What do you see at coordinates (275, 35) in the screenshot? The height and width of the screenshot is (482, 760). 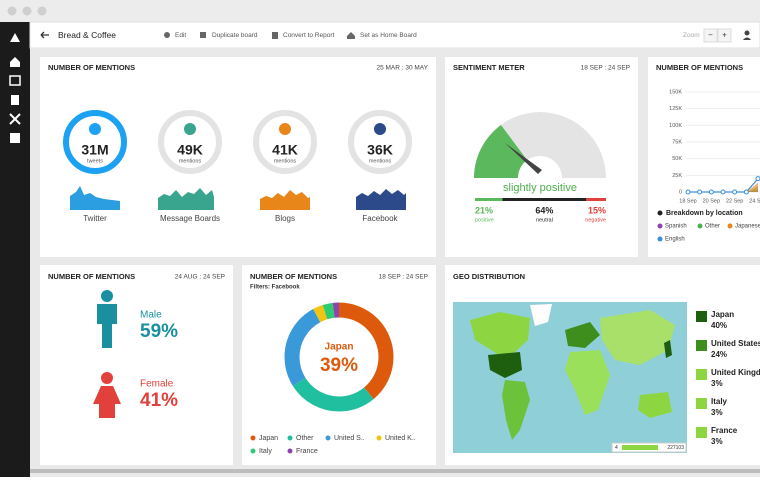 I see `convert-icon` at bounding box center [275, 35].